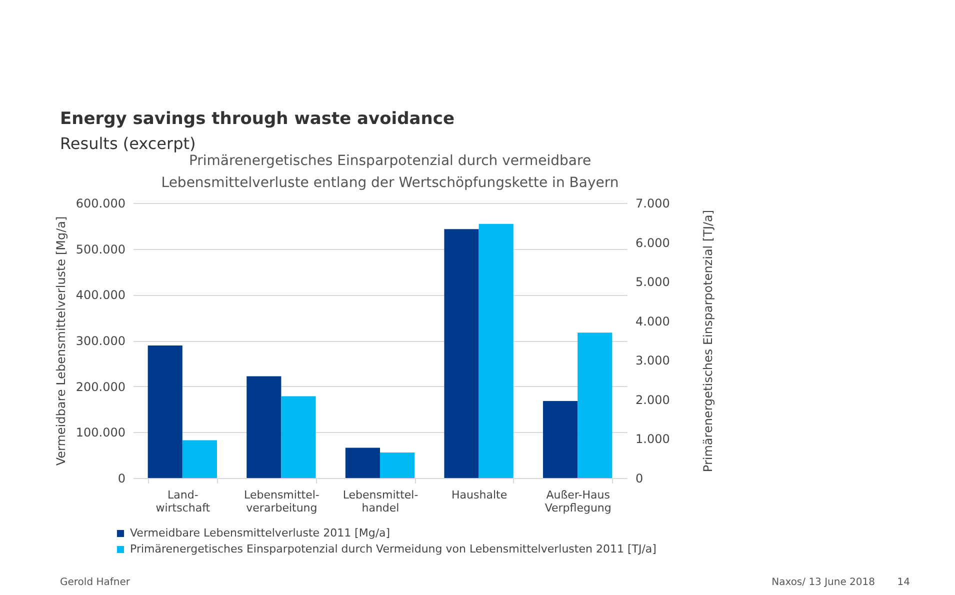 Image resolution: width=955 pixels, height=595 pixels. Describe the element at coordinates (95, 582) in the screenshot. I see `text: Gerold Hafner` at that location.